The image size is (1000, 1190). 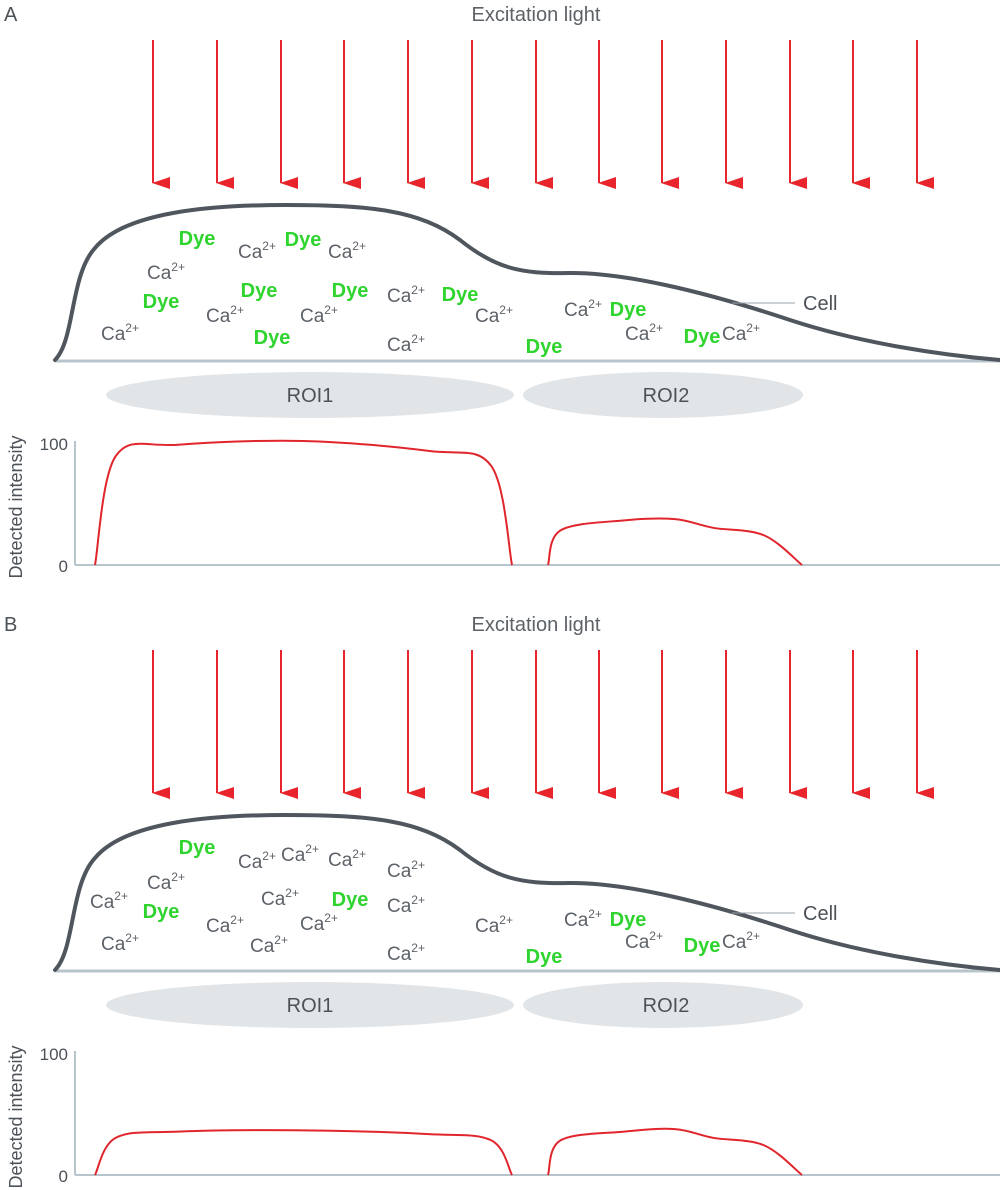 I want to click on panel-label: B, so click(x=10, y=625).